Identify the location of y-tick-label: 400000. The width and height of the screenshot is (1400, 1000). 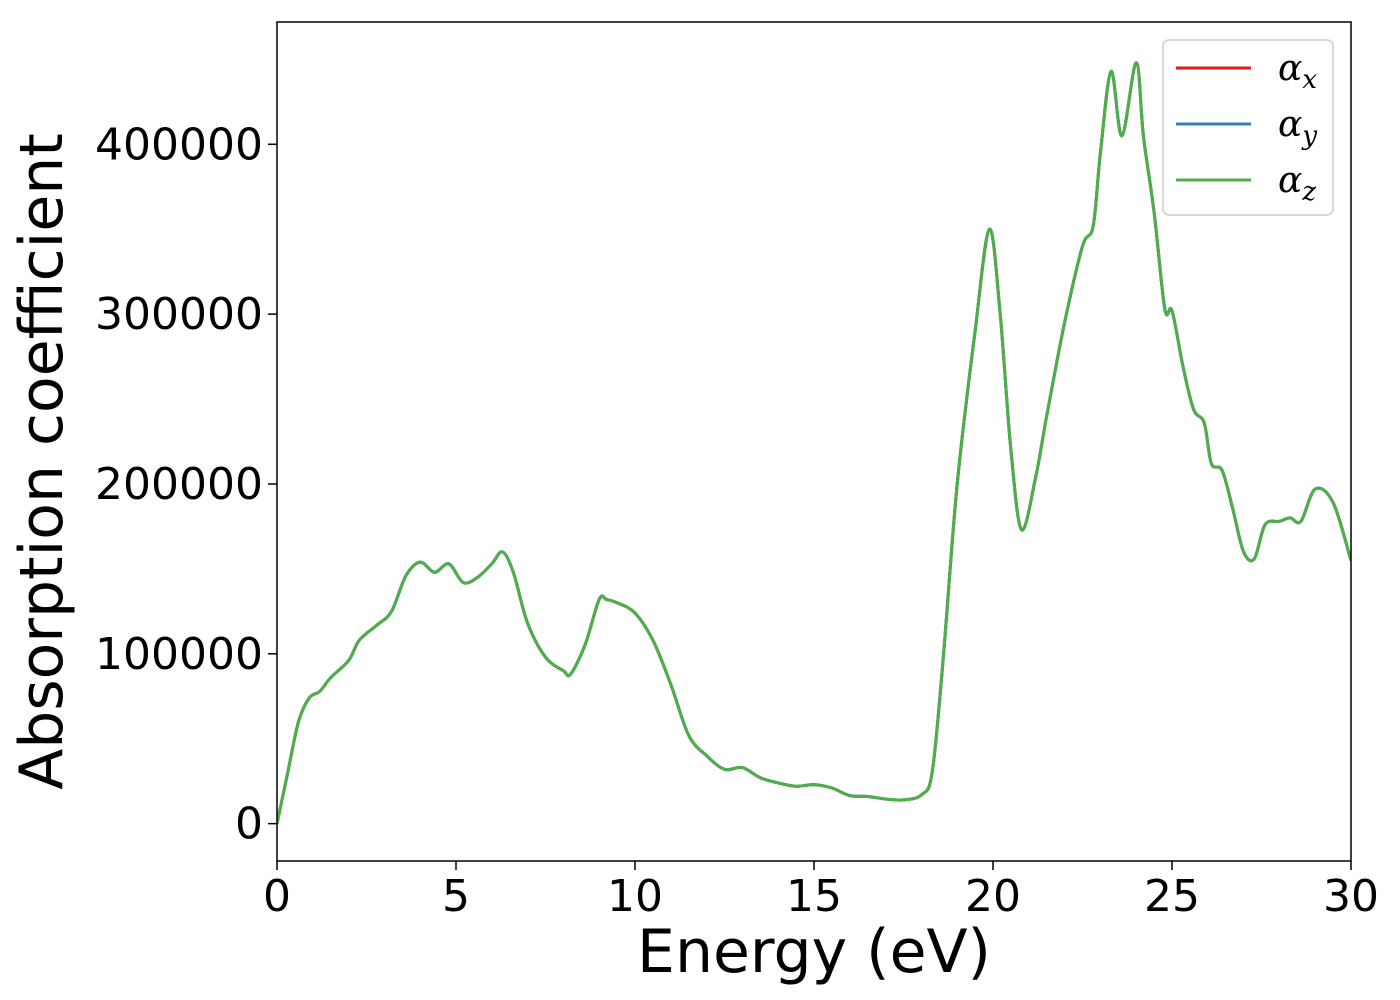
(179, 144).